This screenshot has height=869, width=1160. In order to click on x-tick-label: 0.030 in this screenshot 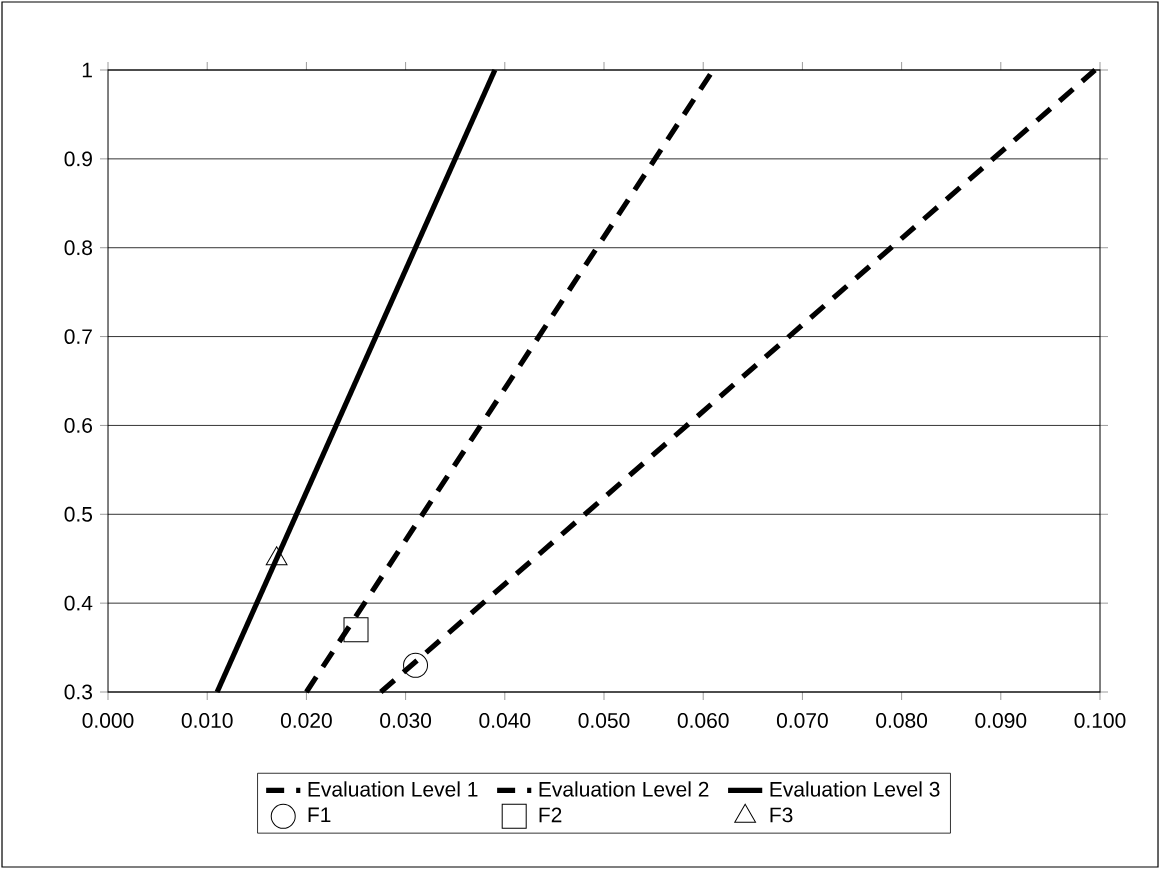, I will do `click(406, 720)`.